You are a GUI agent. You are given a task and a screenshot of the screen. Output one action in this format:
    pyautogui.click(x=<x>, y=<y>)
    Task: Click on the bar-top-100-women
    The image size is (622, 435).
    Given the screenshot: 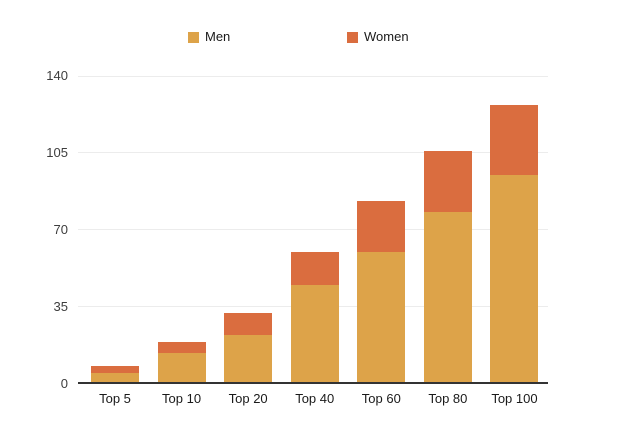 What is the action you would take?
    pyautogui.click(x=514, y=139)
    